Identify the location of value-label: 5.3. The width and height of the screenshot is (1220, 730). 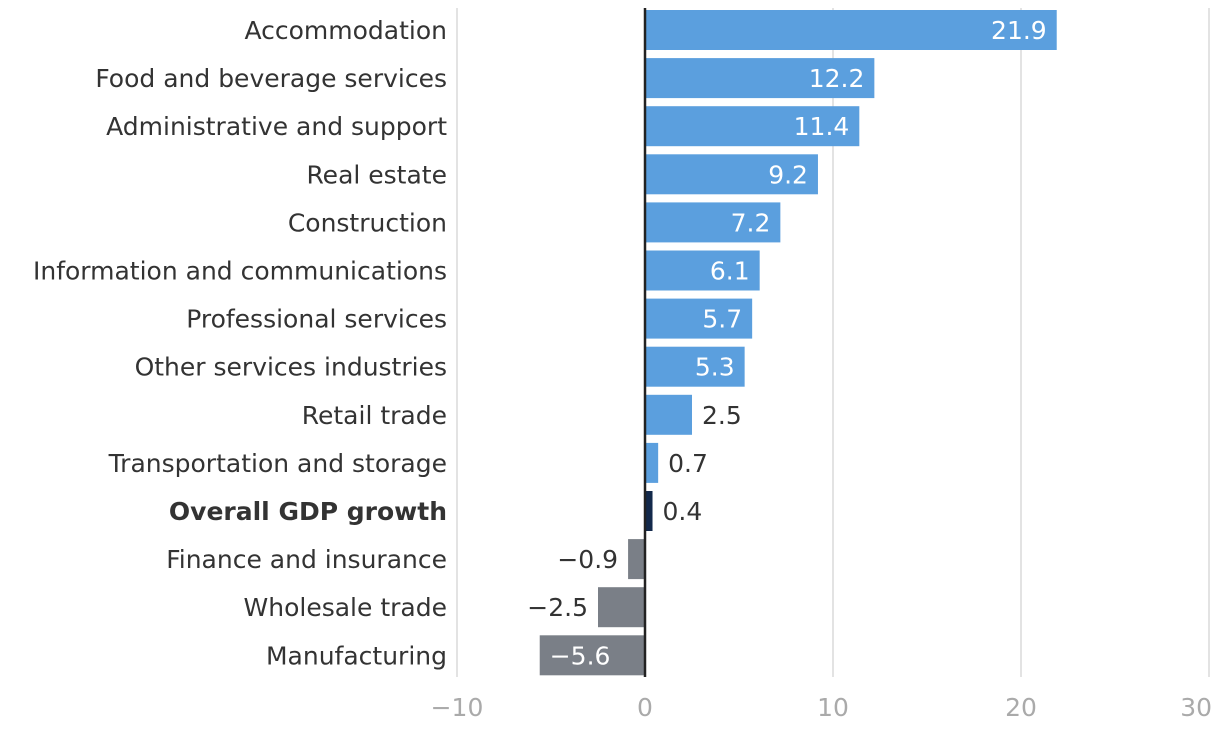
(715, 367).